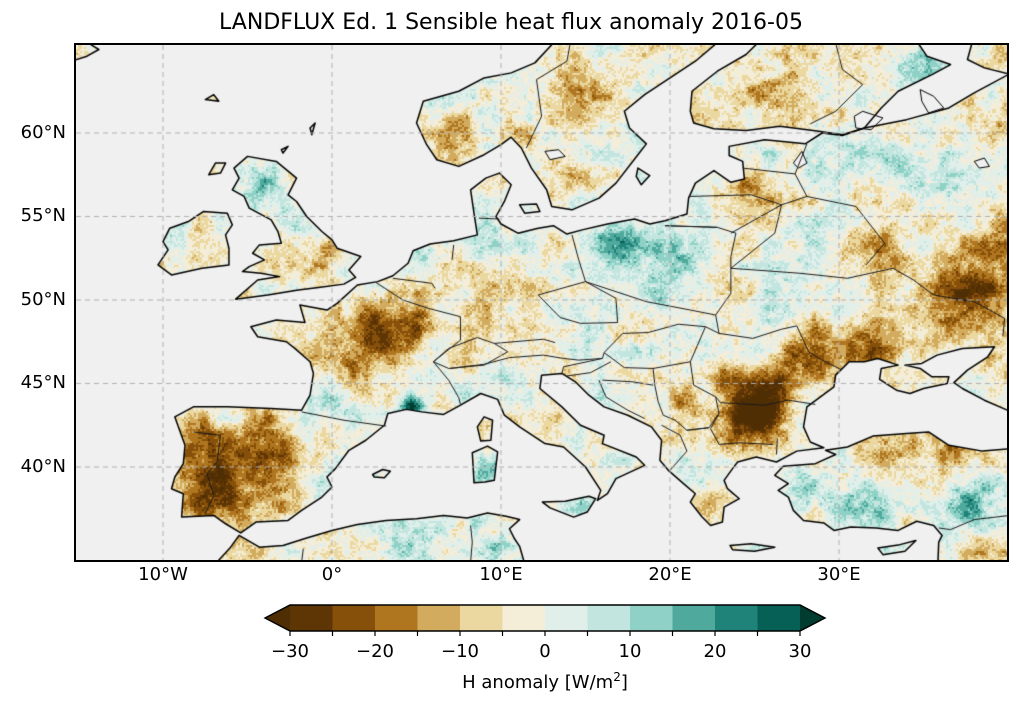 The width and height of the screenshot is (1022, 718). Describe the element at coordinates (290, 651) in the screenshot. I see `colorbar-tick-label: −30` at that location.